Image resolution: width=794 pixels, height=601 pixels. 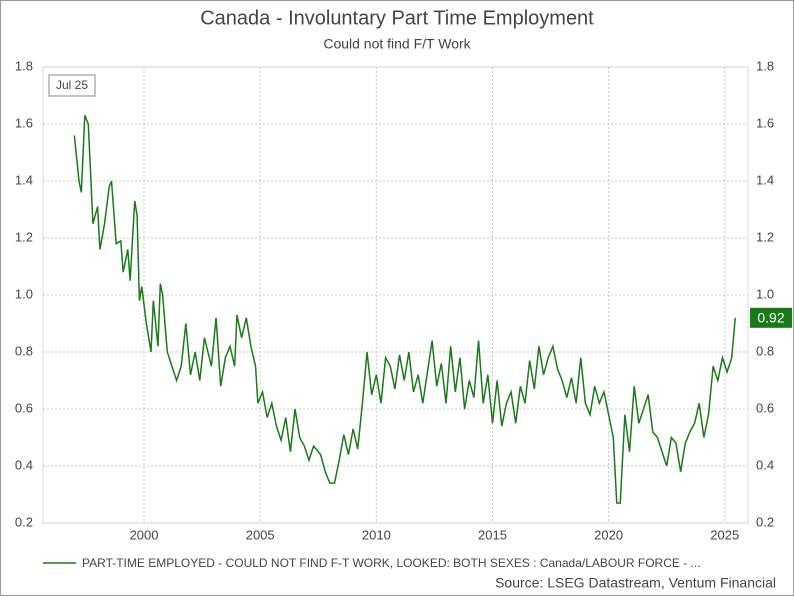 What do you see at coordinates (260, 534) in the screenshot?
I see `x-tick-label: 2005` at bounding box center [260, 534].